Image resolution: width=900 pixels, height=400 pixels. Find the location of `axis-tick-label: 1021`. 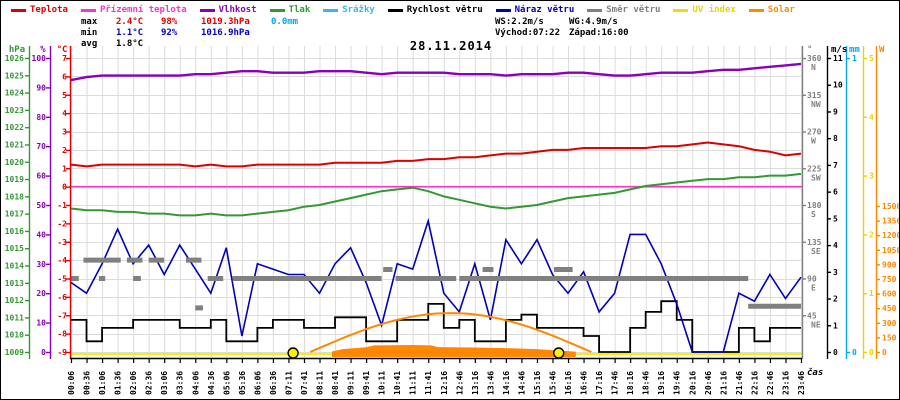

axis-tick-label: 1021 is located at coordinates (14, 144).